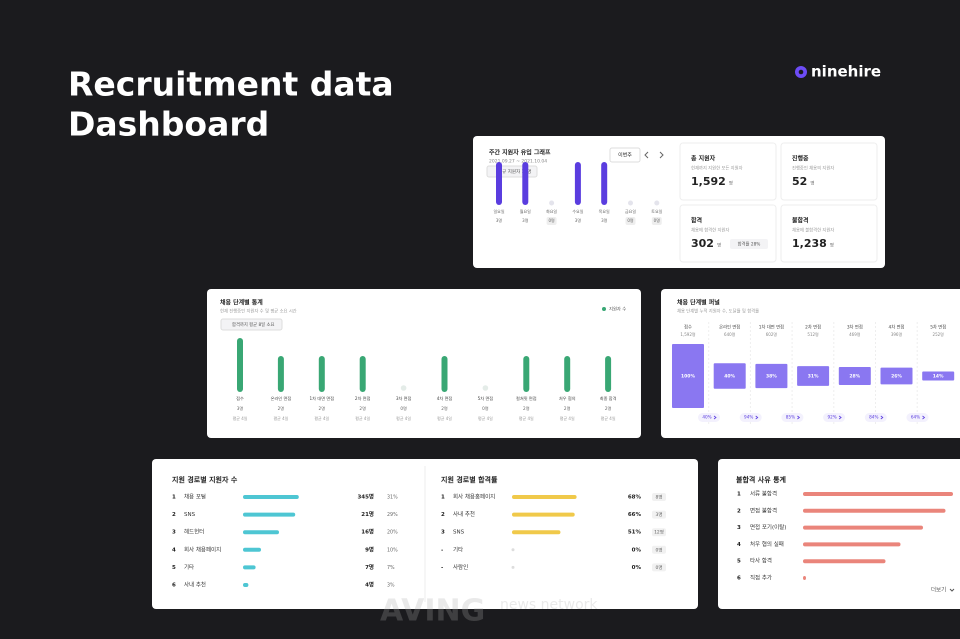  What do you see at coordinates (763, 510) in the screenshot?
I see `row-name: 면접 불합격` at bounding box center [763, 510].